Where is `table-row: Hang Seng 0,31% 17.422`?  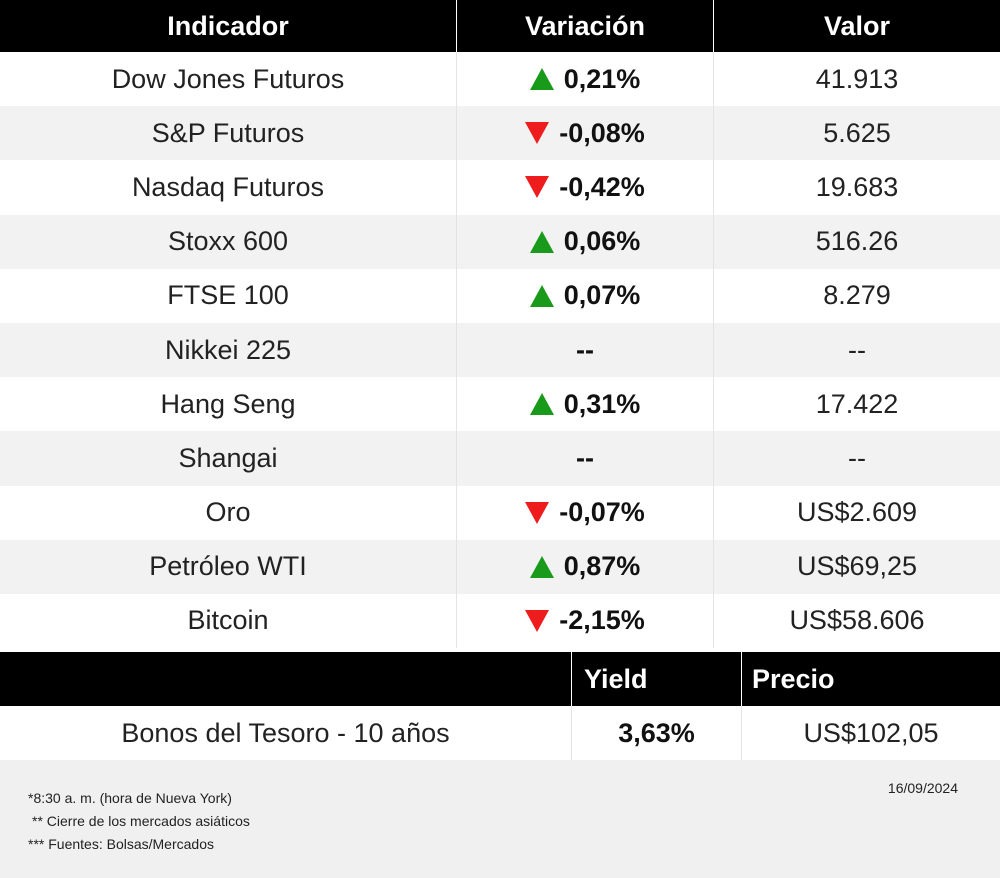 table-row: Hang Seng 0,31% 17.422 is located at coordinates (500, 404).